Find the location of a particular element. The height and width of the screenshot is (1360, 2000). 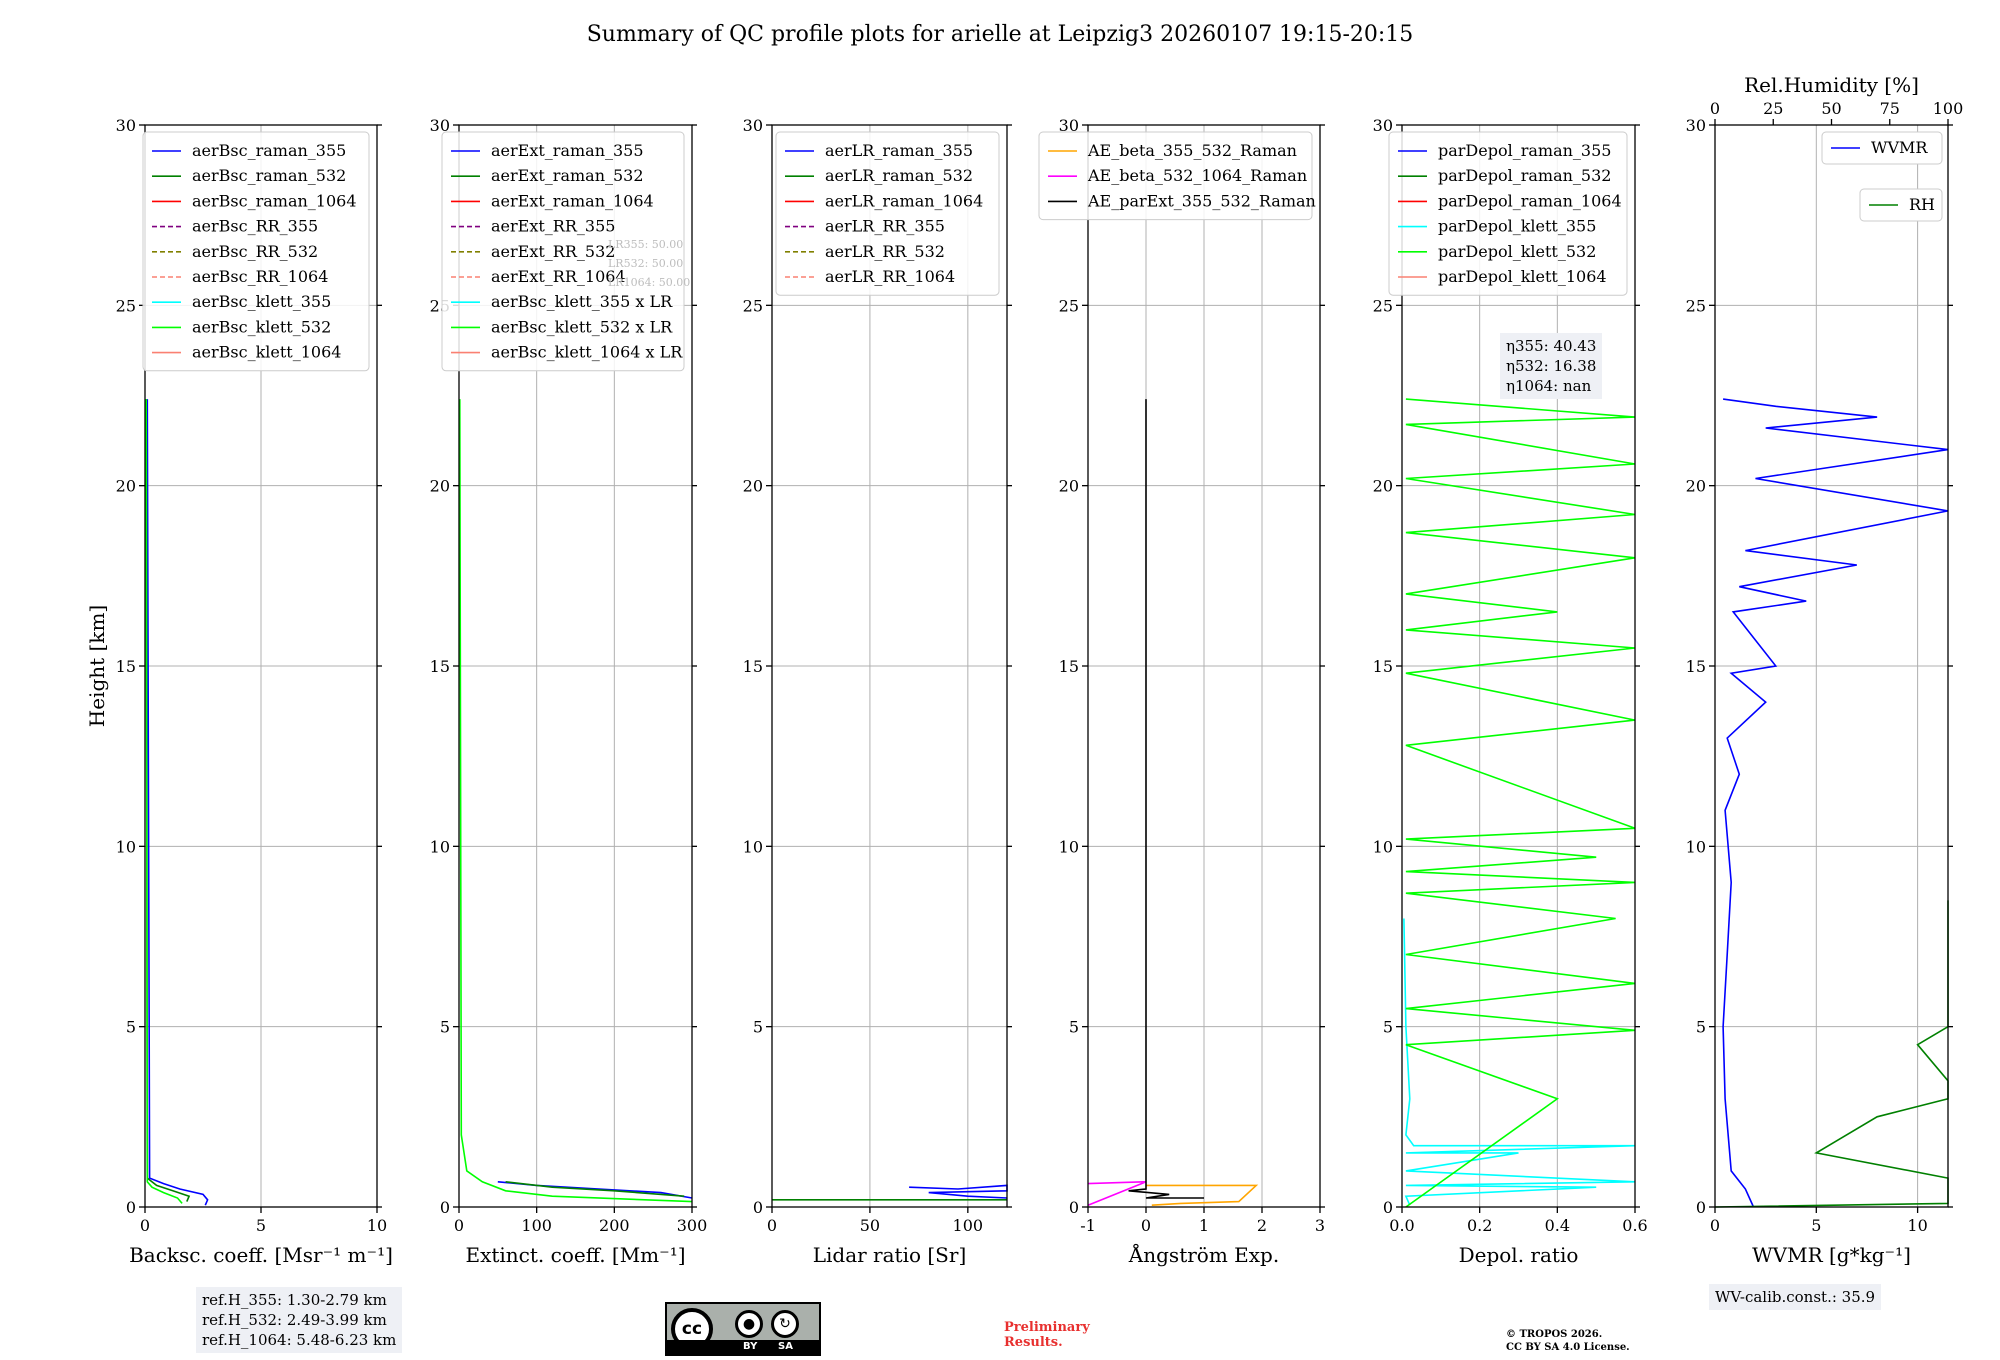

legend-label: parDepol_klett_355 is located at coordinates (1517, 226).